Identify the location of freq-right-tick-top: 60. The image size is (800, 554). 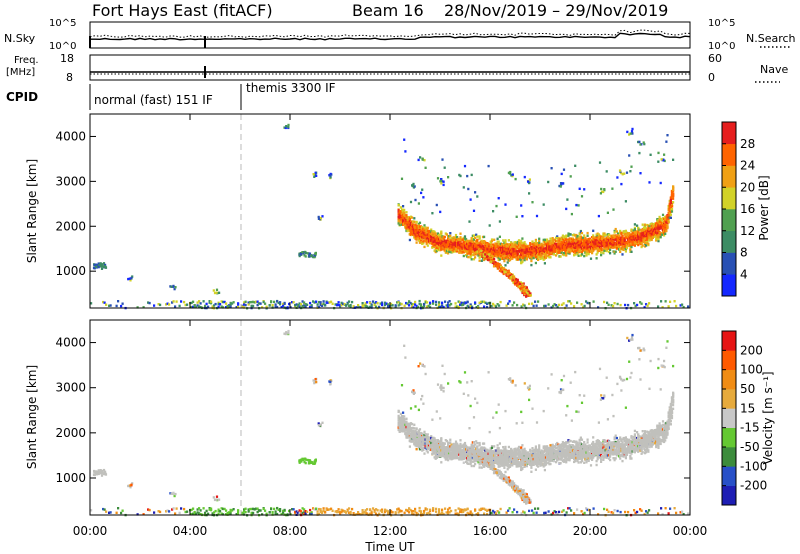
(715, 58).